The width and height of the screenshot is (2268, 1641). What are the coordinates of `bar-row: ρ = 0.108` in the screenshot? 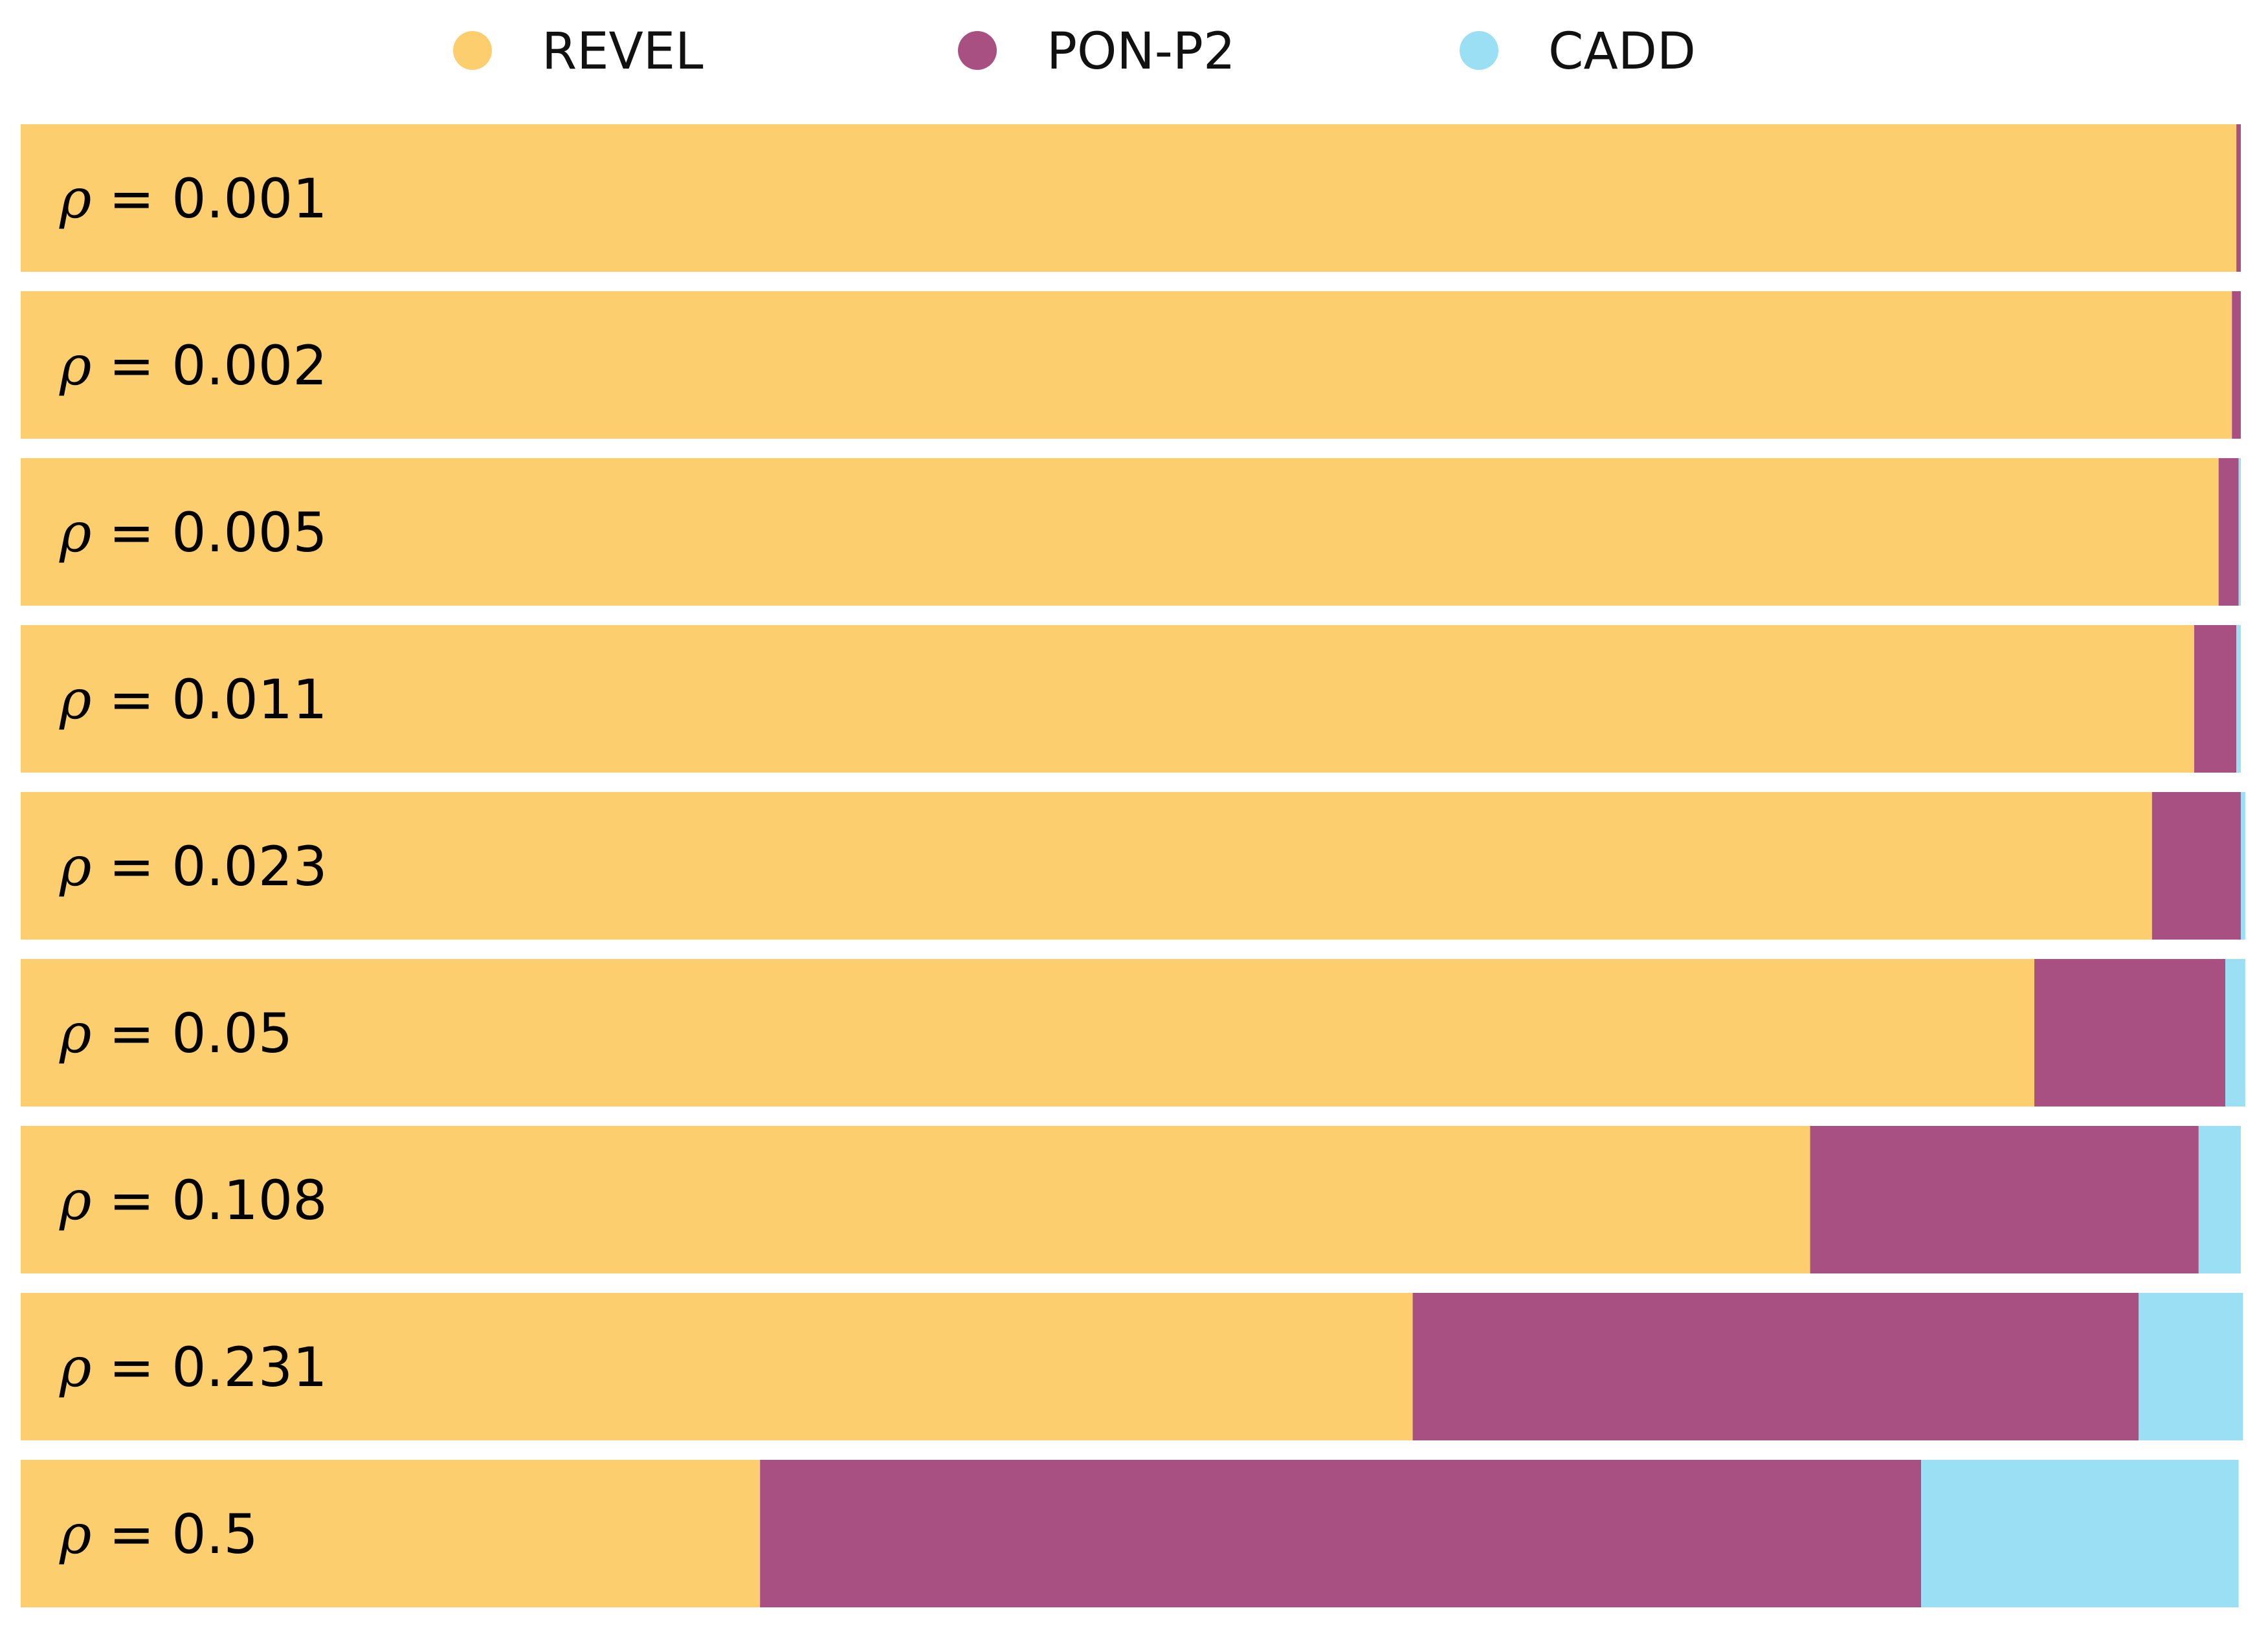 It's located at (1131, 1199).